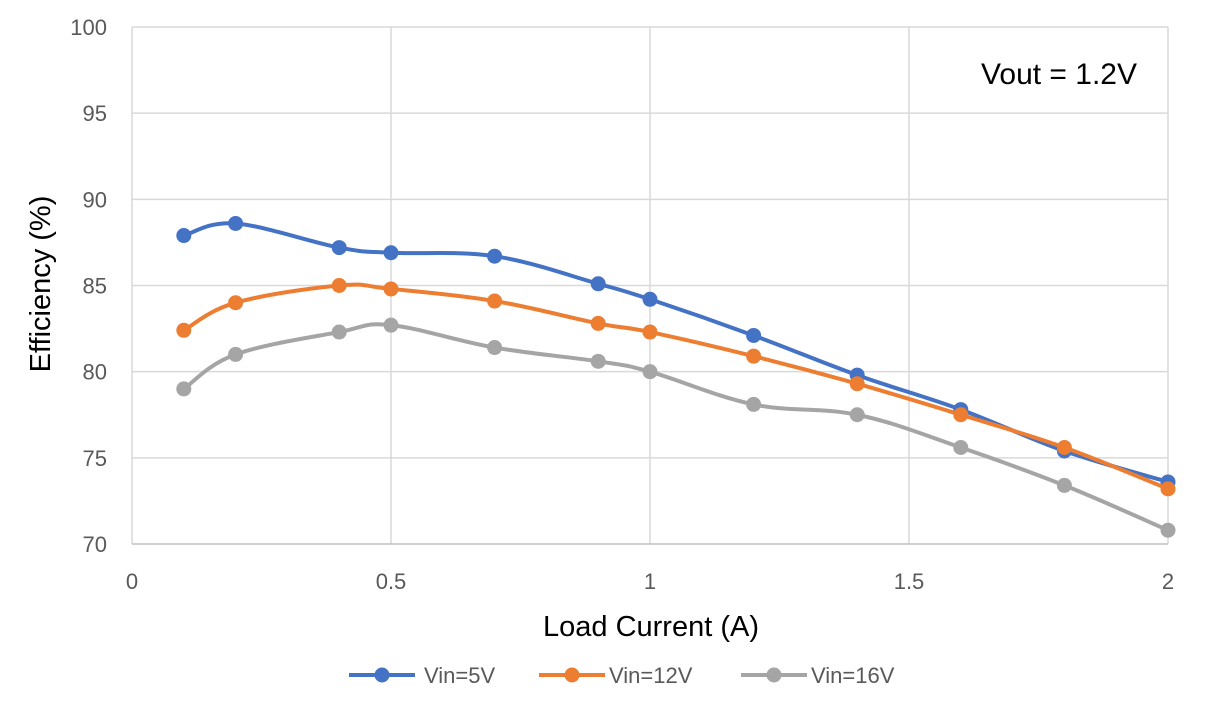 This screenshot has width=1216, height=716. I want to click on legend-item: Vin=16V, so click(818, 675).